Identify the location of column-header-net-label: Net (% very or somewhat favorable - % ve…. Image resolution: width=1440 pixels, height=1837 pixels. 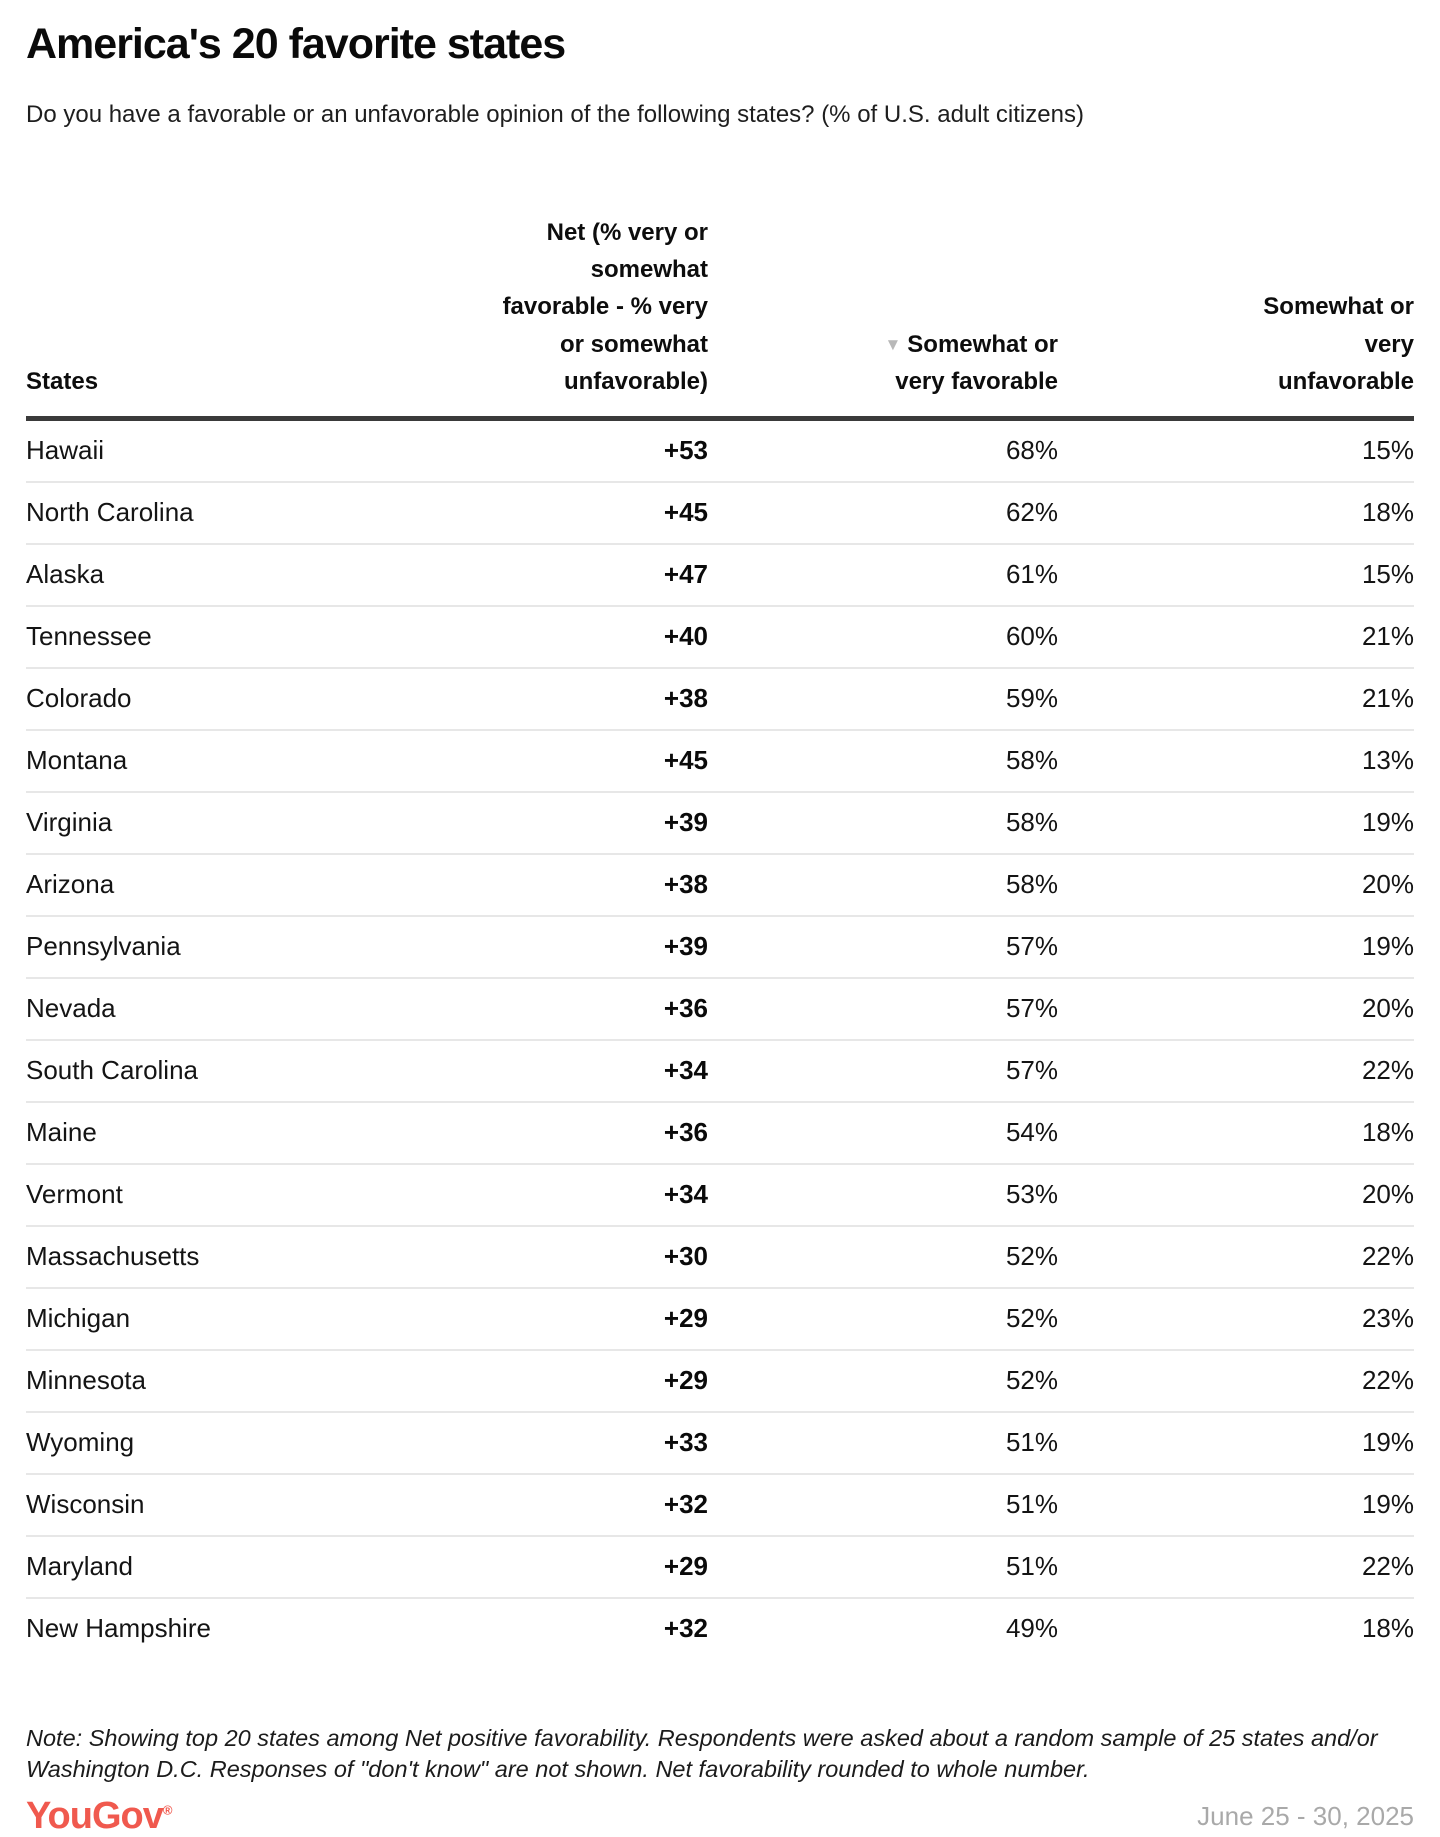
(605, 306).